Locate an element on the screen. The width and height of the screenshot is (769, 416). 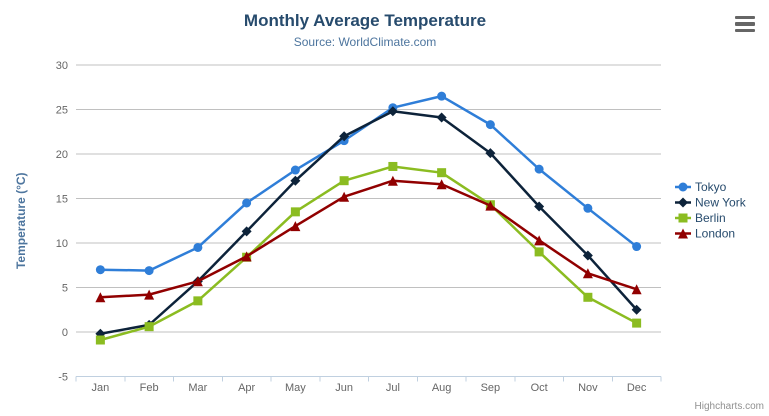
y-axis-label: 15 is located at coordinates (62, 200).